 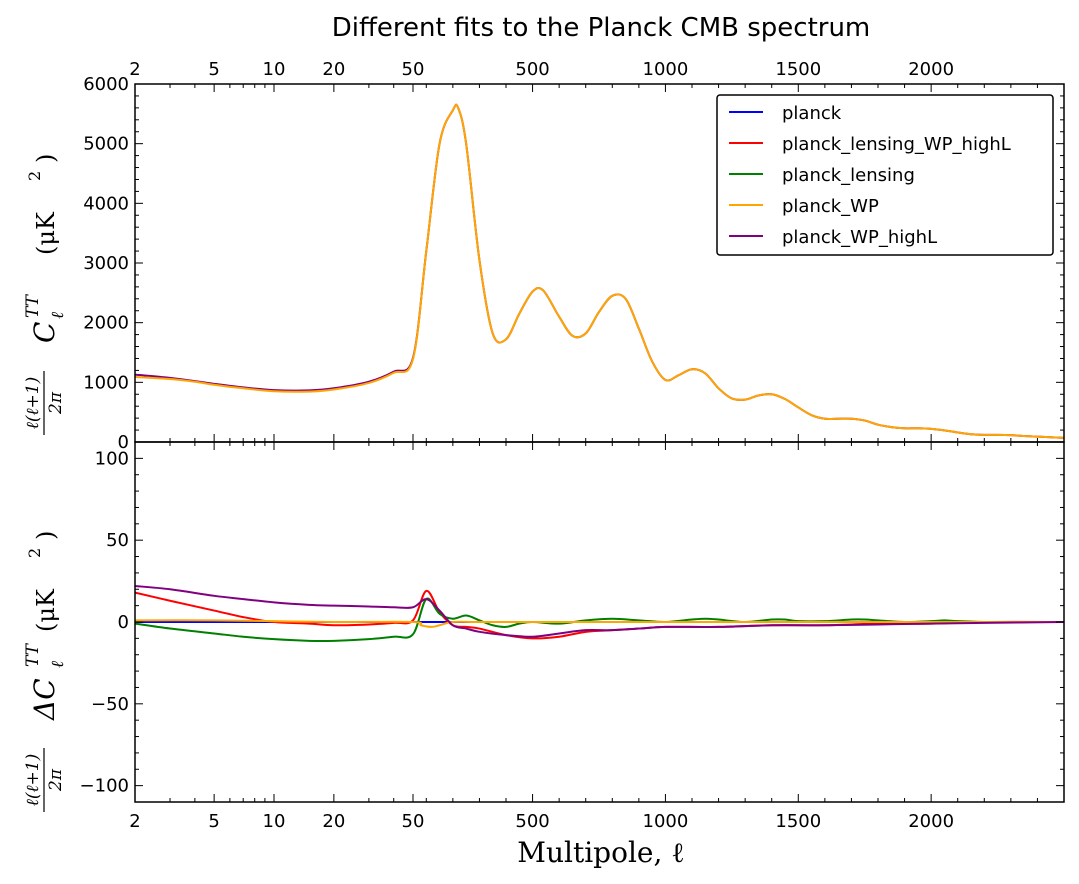 I want to click on series-line-bottom-planck_lensing_WP_highL, so click(x=599, y=614).